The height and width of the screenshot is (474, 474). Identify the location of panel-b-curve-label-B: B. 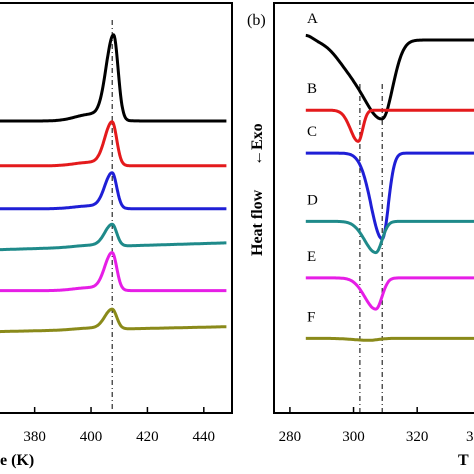
(312, 89).